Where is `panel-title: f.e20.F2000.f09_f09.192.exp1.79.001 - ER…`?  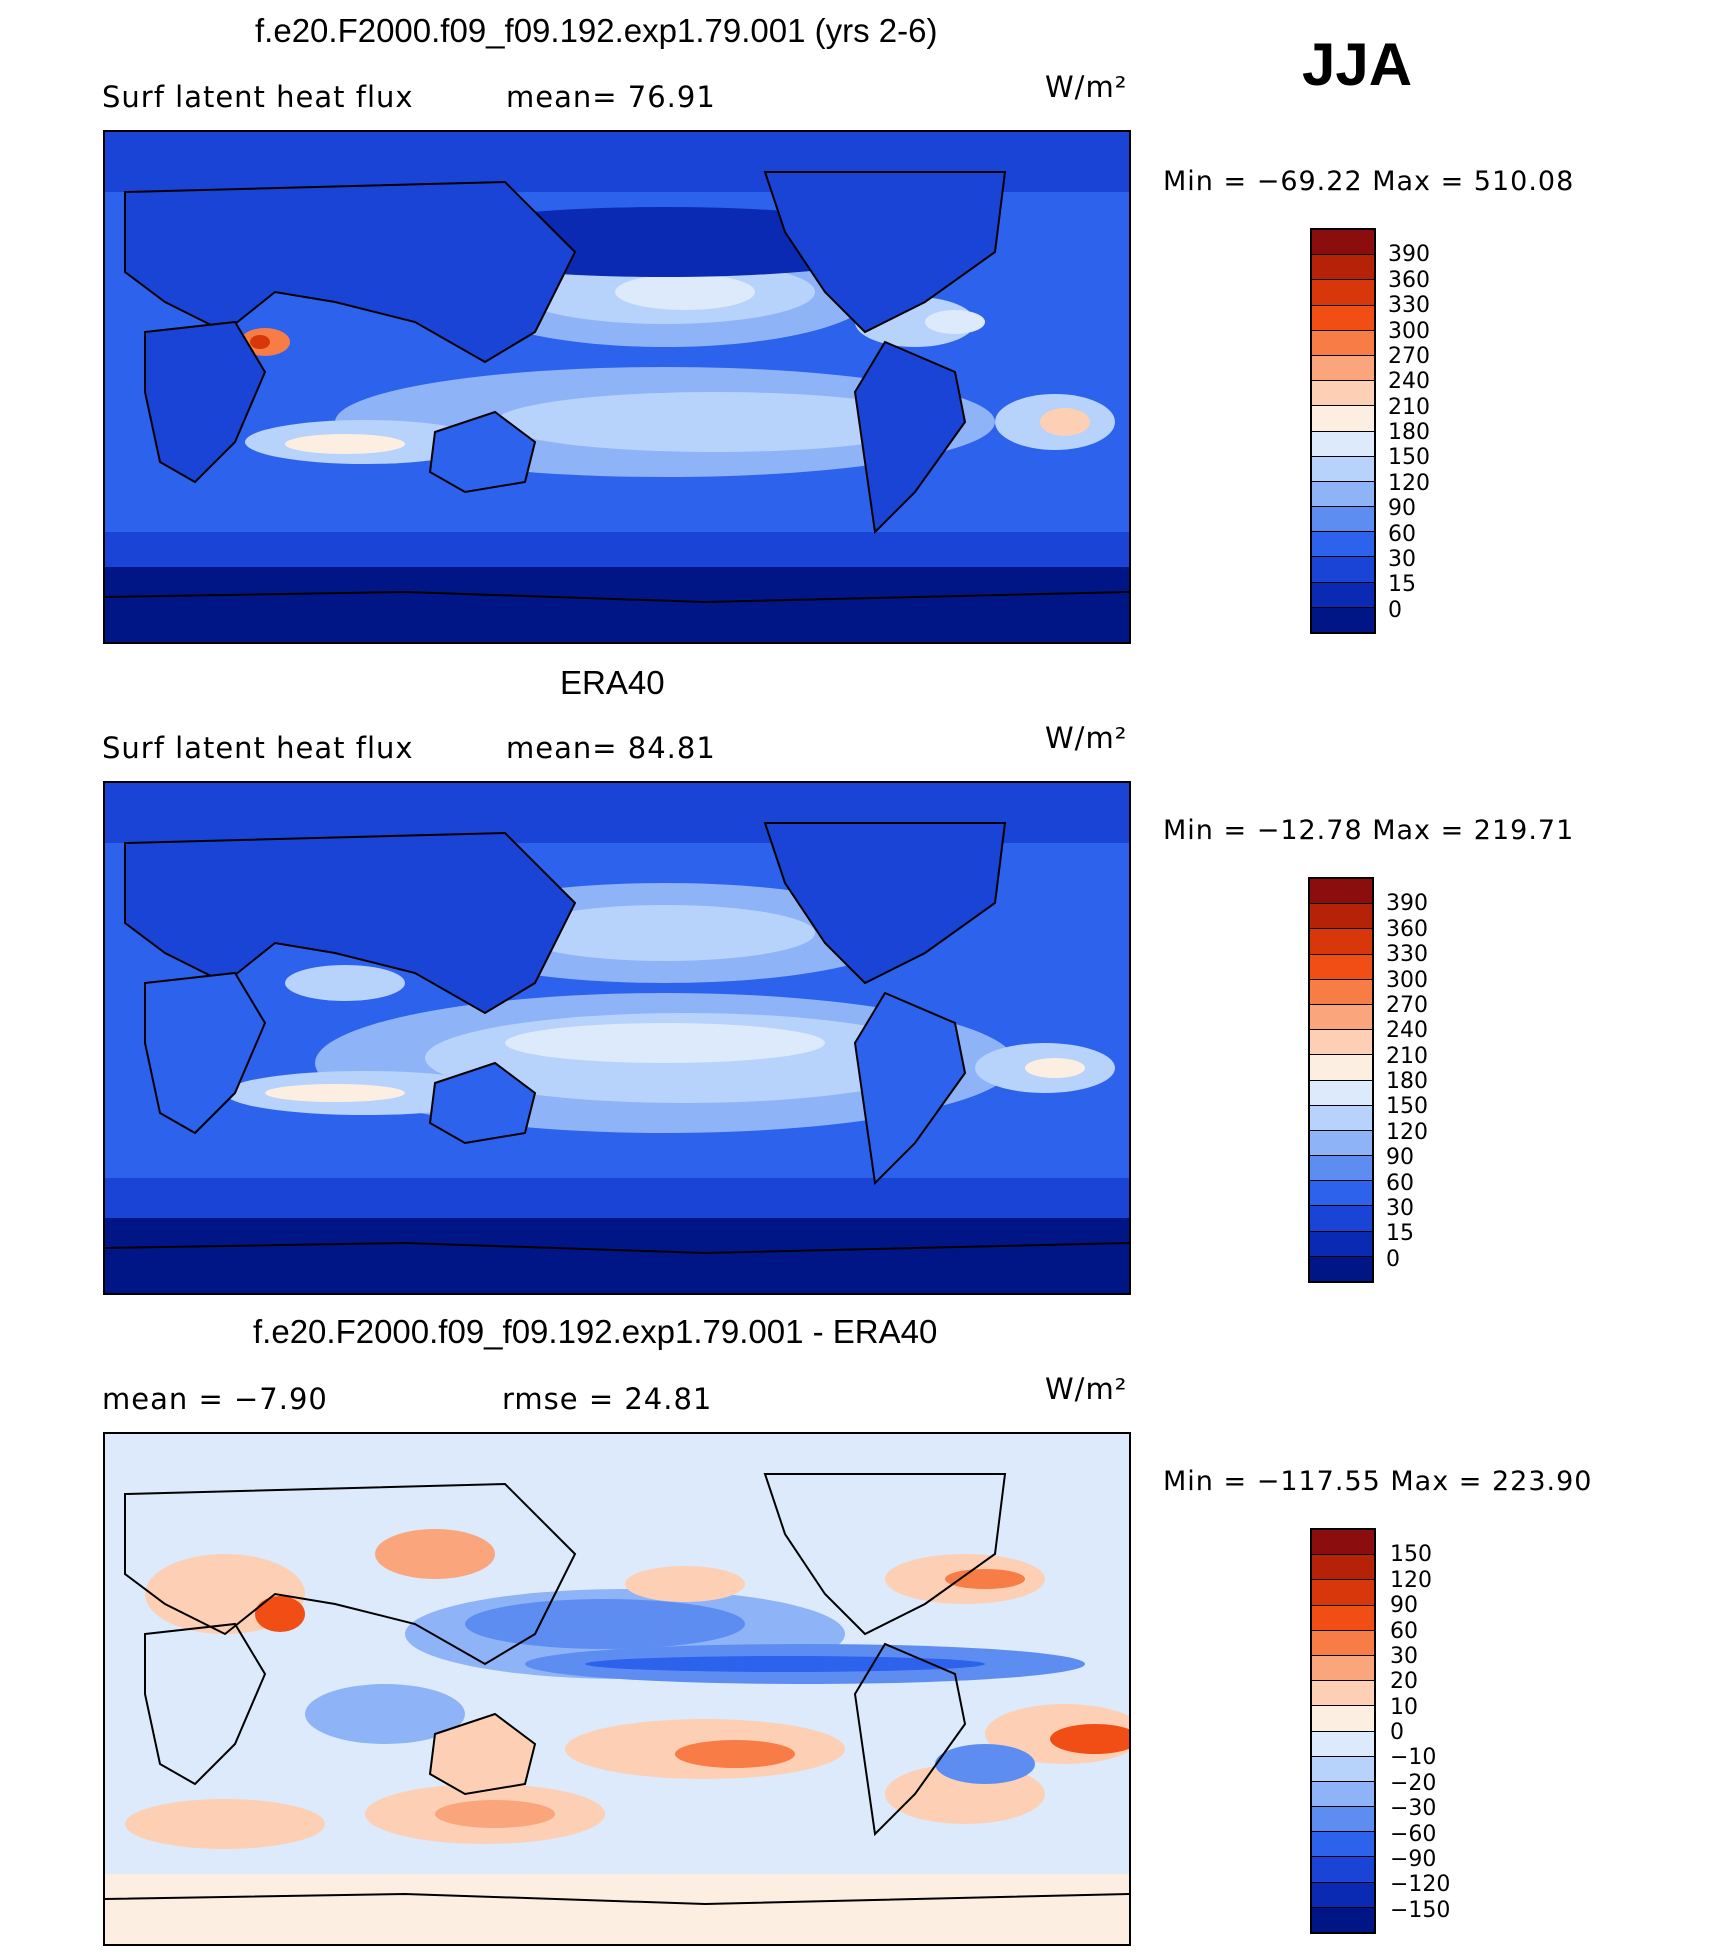
panel-title: f.e20.F2000.f09_f09.192.exp1.79.001 - ER… is located at coordinates (595, 1331).